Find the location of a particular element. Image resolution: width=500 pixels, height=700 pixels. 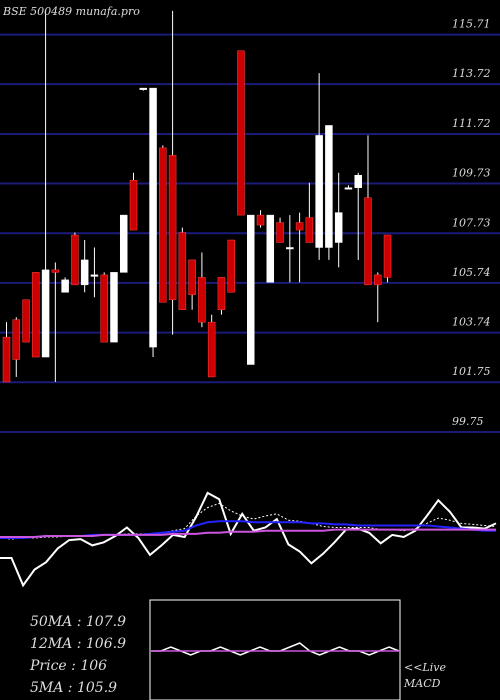

stat-value: 107.9 is located at coordinates (105, 622).